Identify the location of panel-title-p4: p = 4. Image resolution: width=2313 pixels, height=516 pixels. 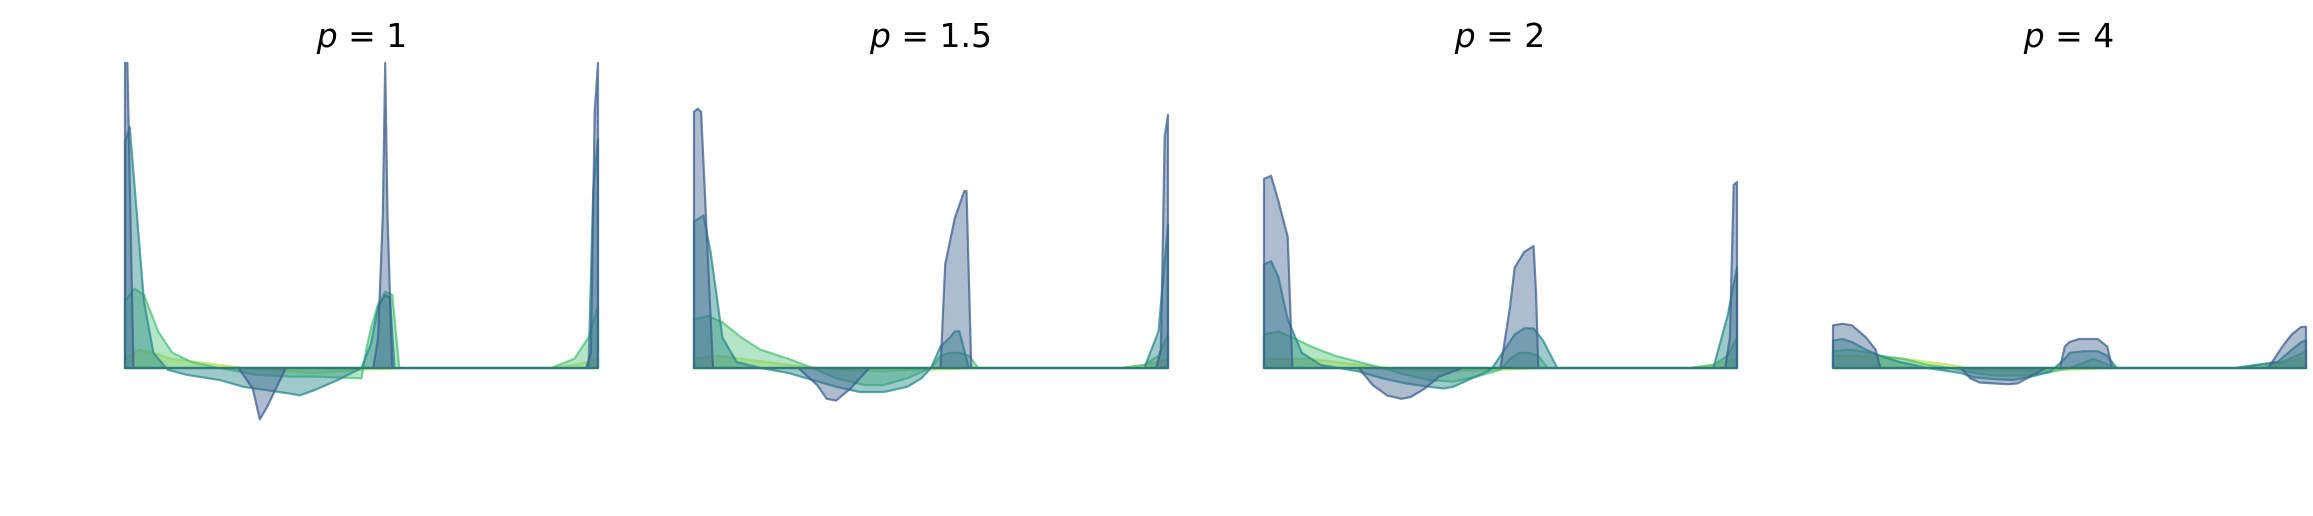
(2069, 35).